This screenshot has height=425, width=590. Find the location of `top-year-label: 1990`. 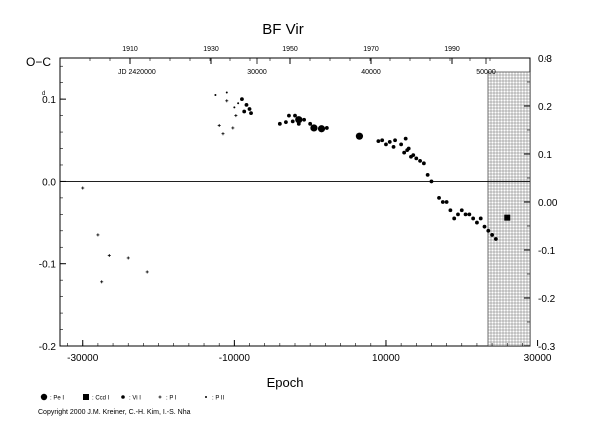

top-year-label: 1990 is located at coordinates (452, 49).